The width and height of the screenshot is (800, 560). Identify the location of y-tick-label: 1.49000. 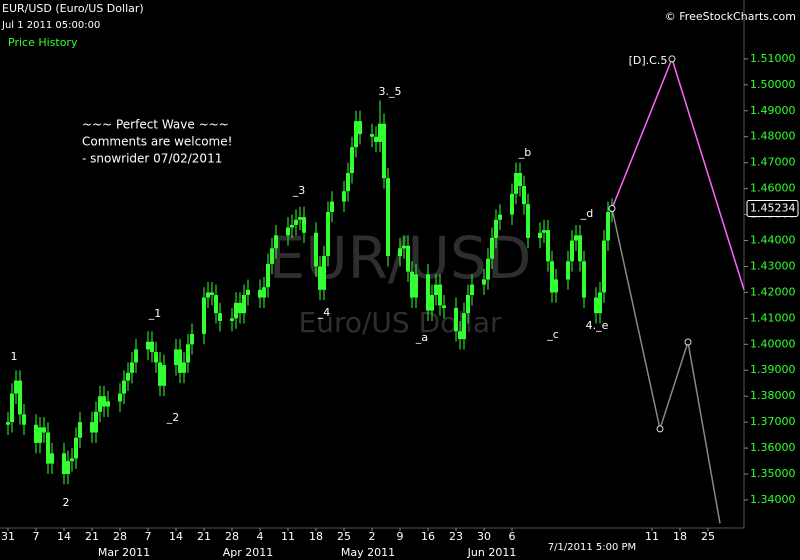
(773, 110).